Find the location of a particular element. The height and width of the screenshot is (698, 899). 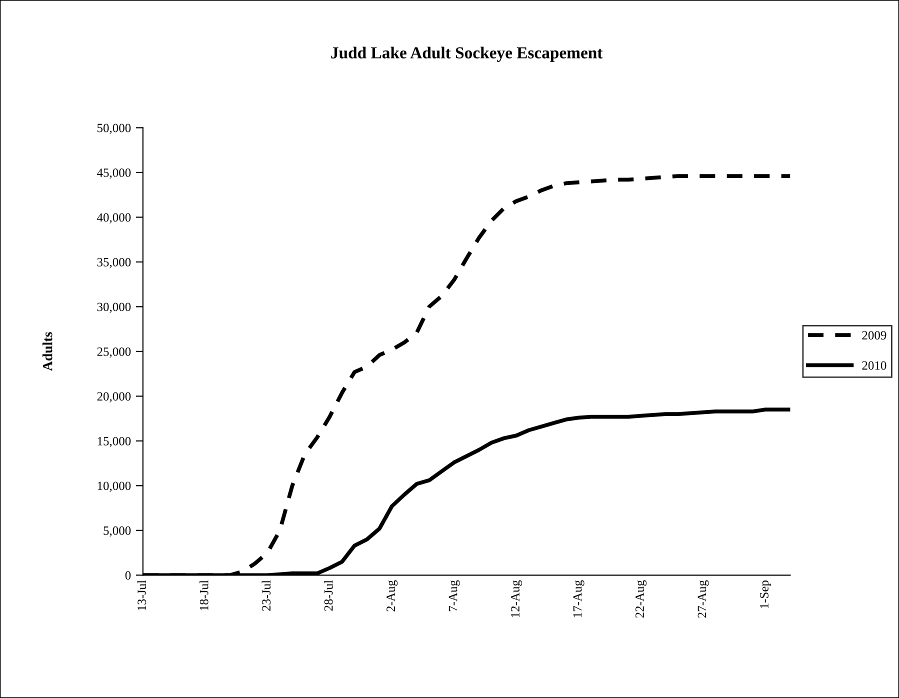

x-tick-label: 28-Jul is located at coordinates (328, 595).